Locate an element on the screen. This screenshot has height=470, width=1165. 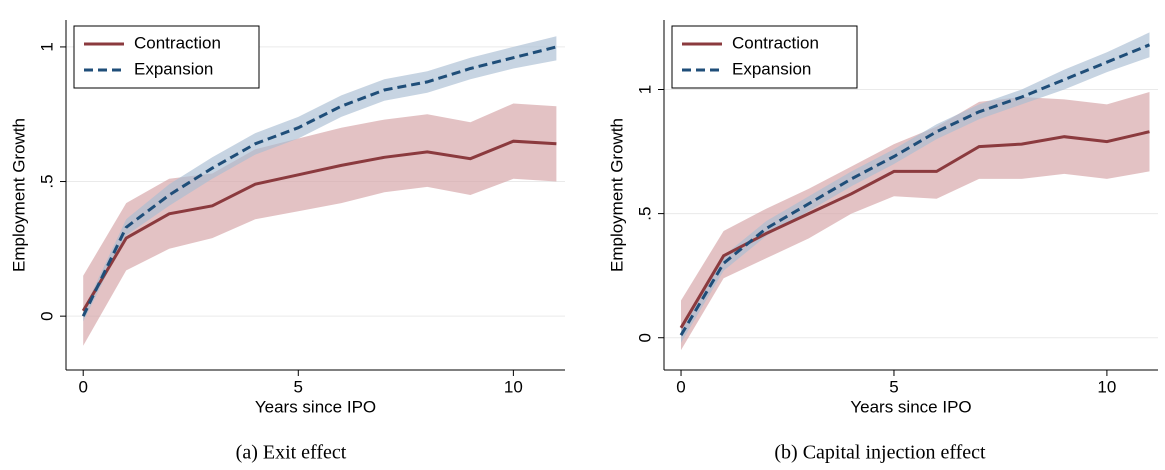
caption: (b) Capital injection effect is located at coordinates (880, 453).